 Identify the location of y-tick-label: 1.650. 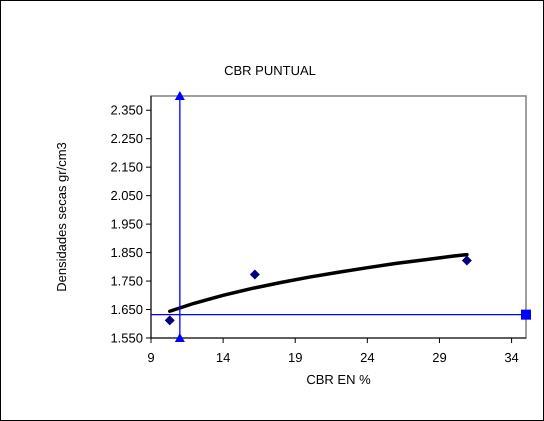
(126, 310).